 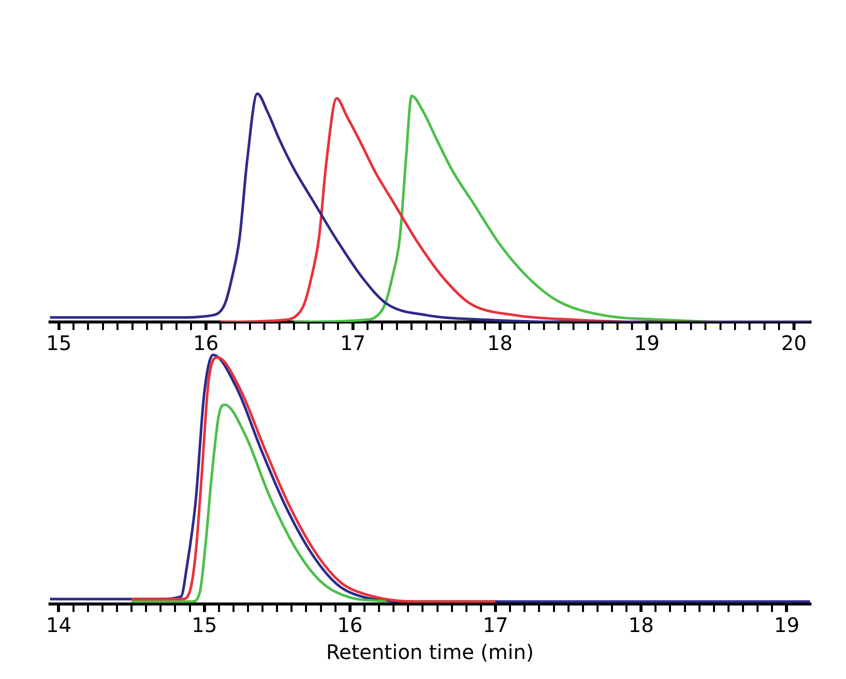 What do you see at coordinates (430, 652) in the screenshot?
I see `x-axis-title: Retention time (min)` at bounding box center [430, 652].